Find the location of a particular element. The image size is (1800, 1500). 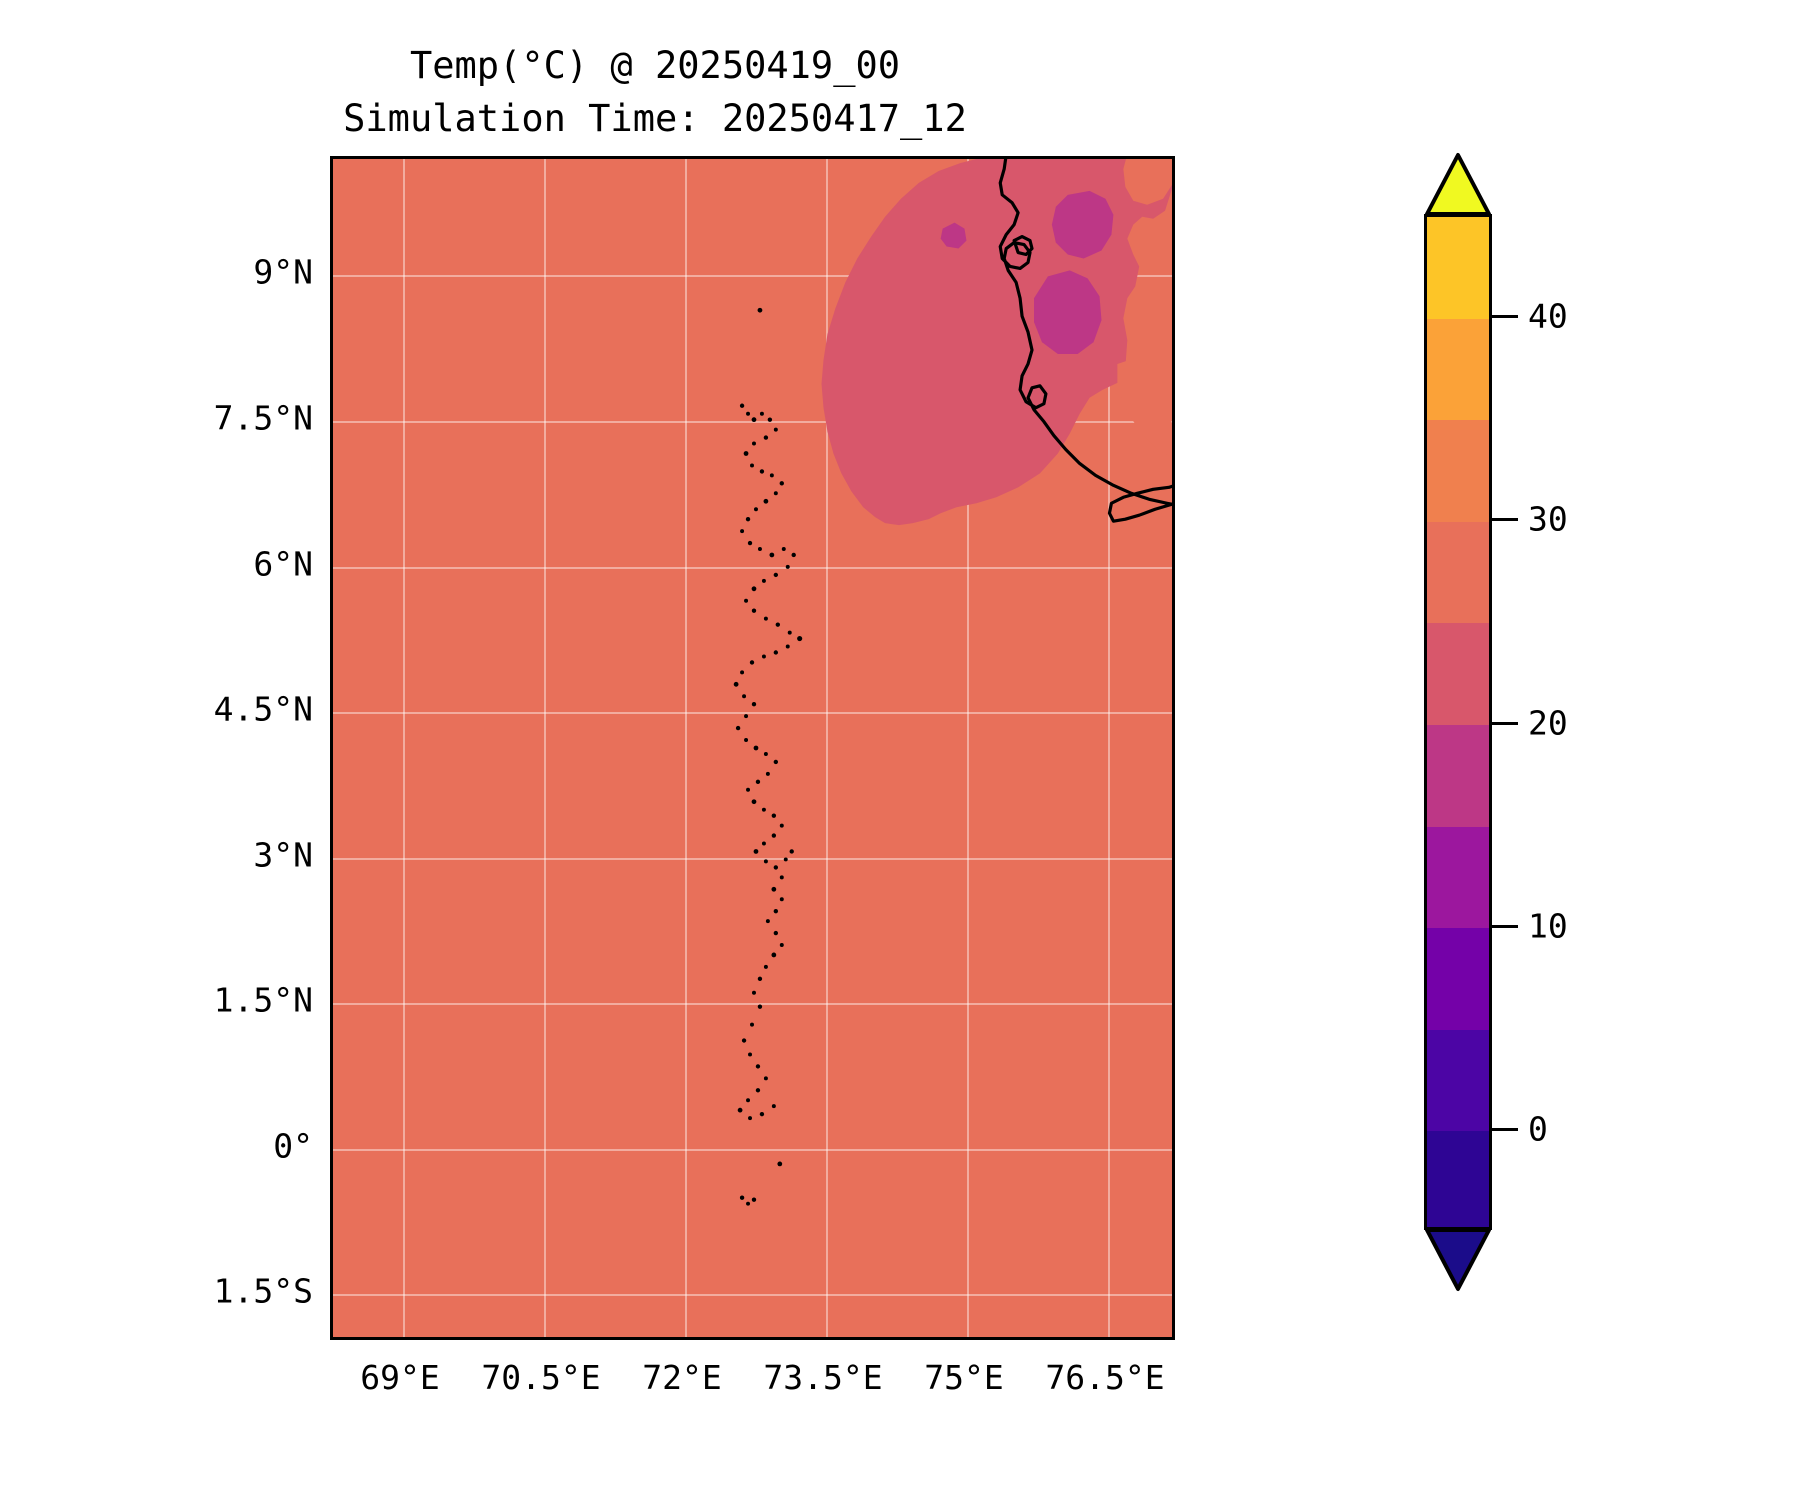

colorbar-label-30: 30 is located at coordinates (1548, 519).